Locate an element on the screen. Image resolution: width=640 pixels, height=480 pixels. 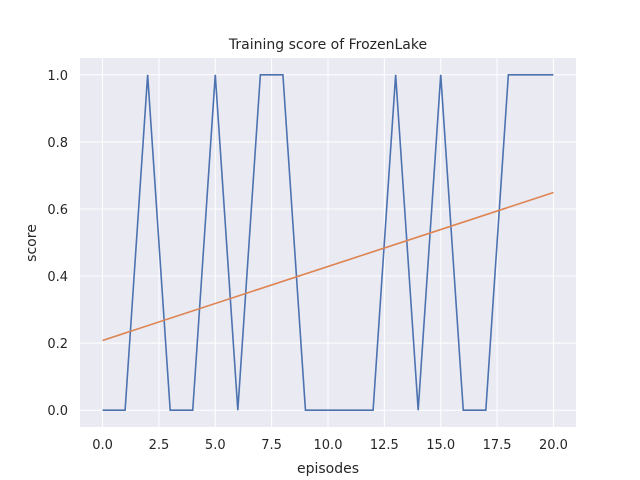
y-tick-label: 1.0 is located at coordinates (57, 76).